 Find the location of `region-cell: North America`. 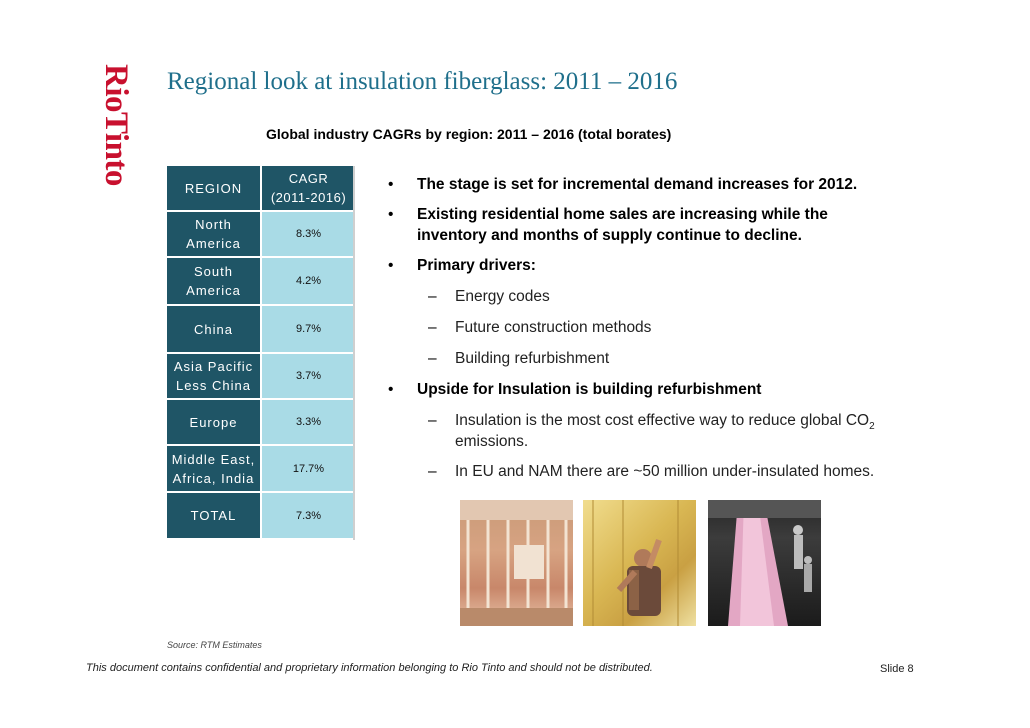

region-cell: North America is located at coordinates (213, 235).